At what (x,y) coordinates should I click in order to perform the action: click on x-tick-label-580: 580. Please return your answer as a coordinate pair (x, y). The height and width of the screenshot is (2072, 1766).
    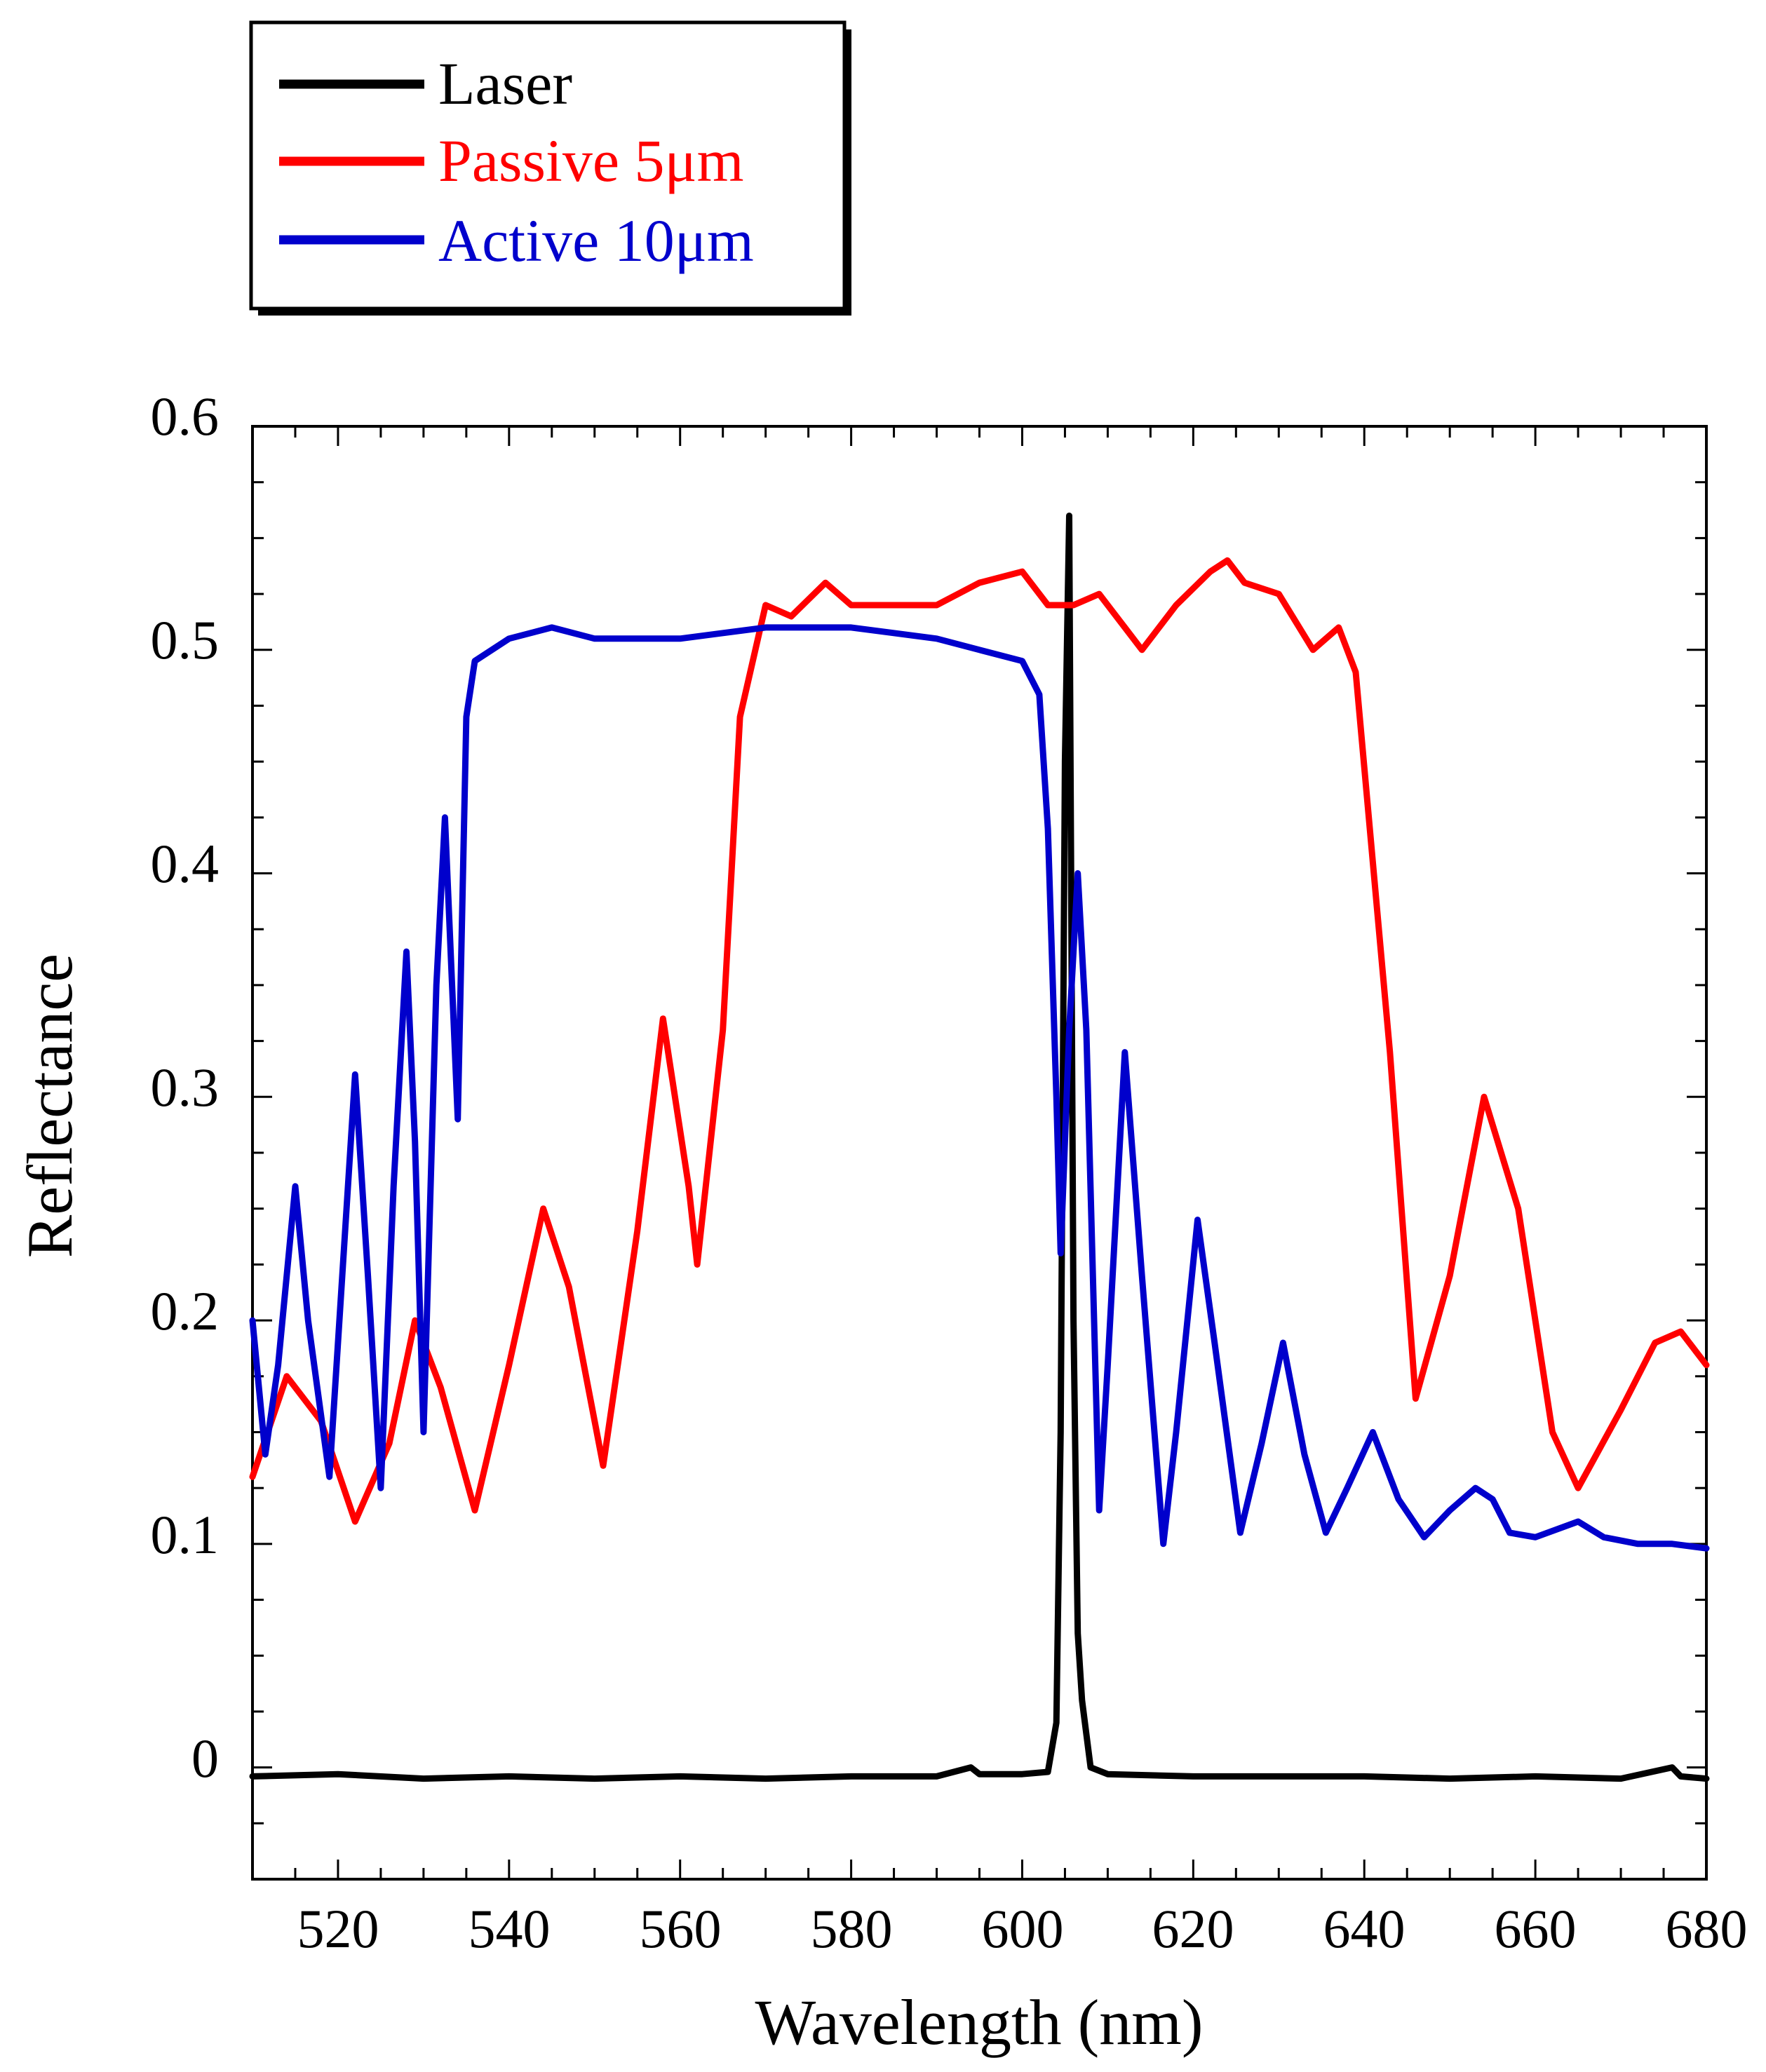
    Looking at the image, I should click on (852, 1928).